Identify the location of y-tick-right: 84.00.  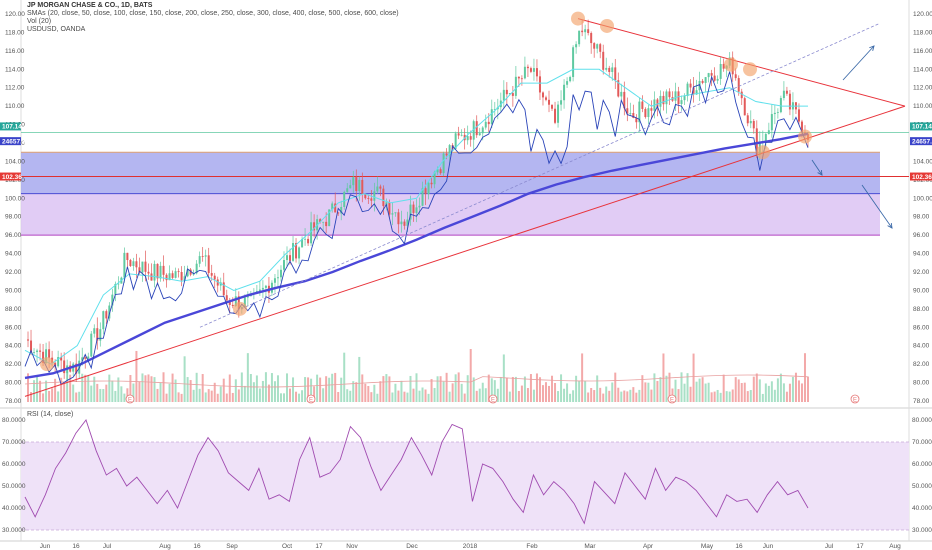
(921, 346).